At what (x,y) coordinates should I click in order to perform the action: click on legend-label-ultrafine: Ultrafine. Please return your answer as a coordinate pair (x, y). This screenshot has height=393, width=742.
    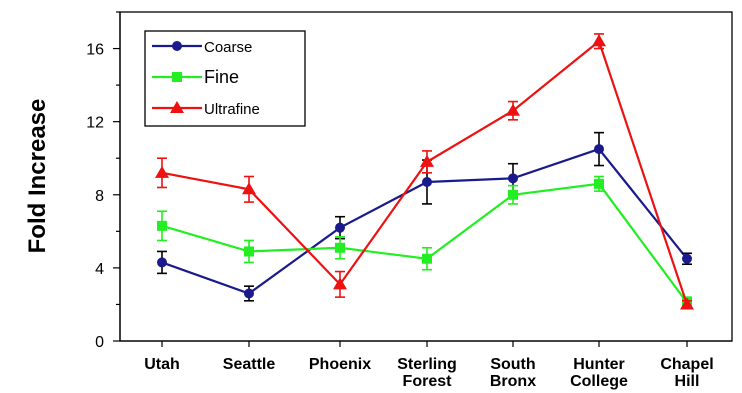
    Looking at the image, I should click on (232, 109).